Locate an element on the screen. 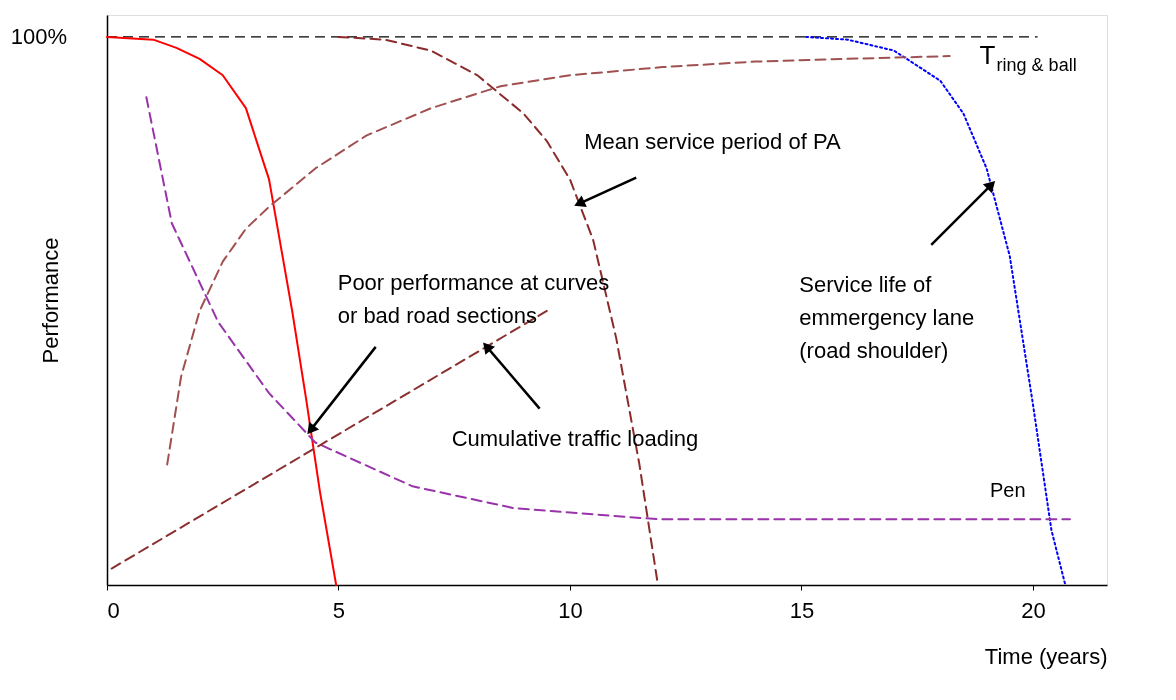 This screenshot has height=700, width=1176. annotation: Mean service period of PA is located at coordinates (712, 141).